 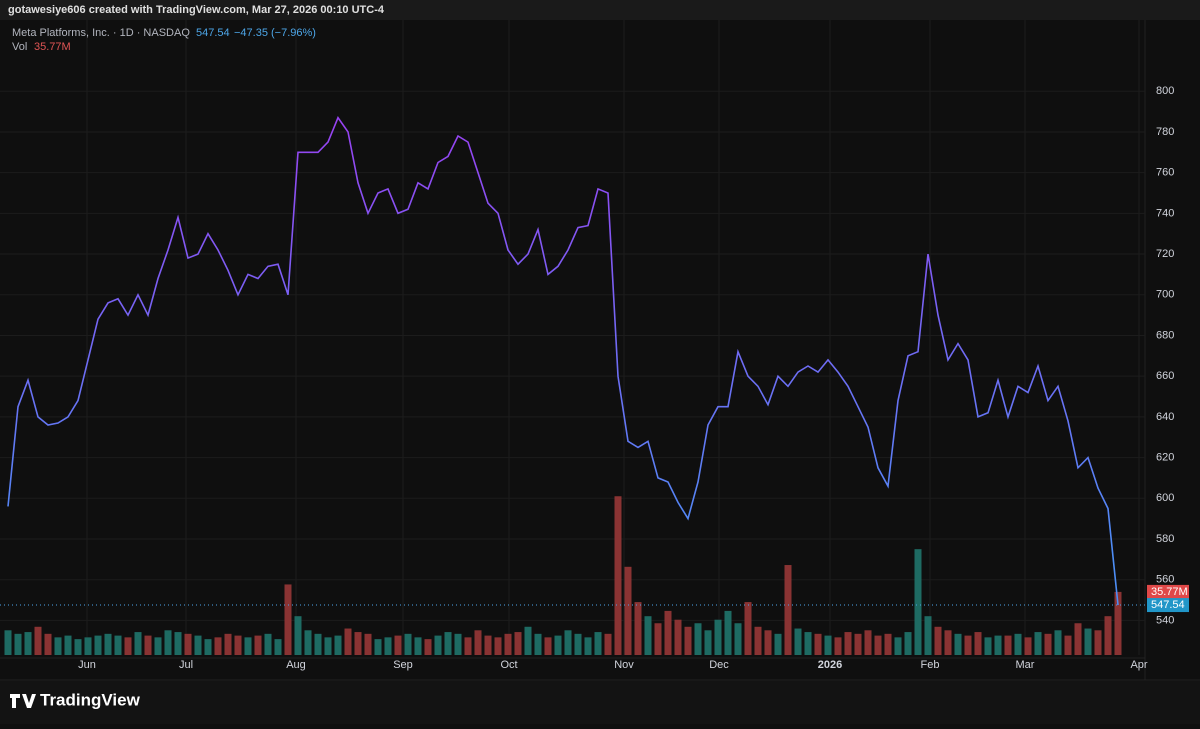 What do you see at coordinates (52, 47) in the screenshot?
I see `volume-value: 35.77M` at bounding box center [52, 47].